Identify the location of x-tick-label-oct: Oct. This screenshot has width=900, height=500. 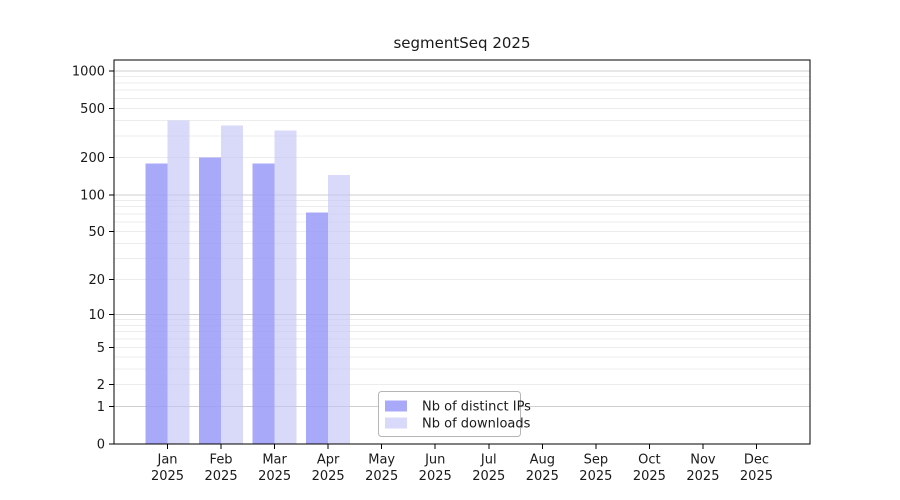
(649, 460).